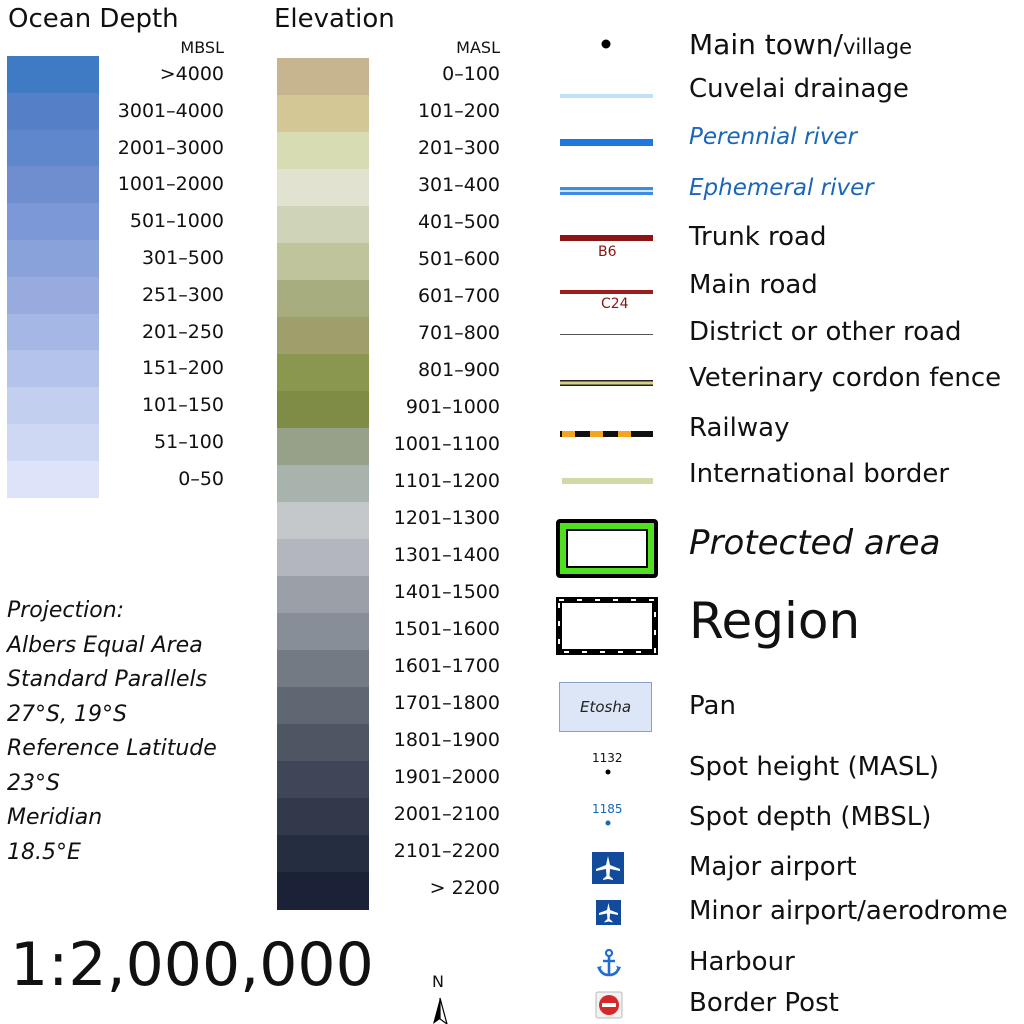  Describe the element at coordinates (606, 334) in the screenshot. I see `district-road-symbol` at that location.